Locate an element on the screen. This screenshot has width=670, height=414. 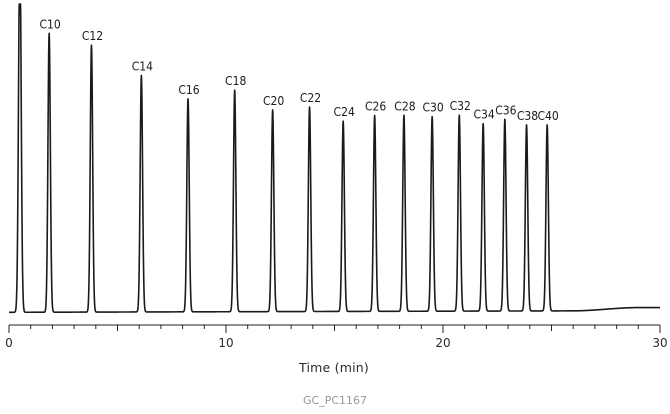
x-axis: 0 10 20 30 is located at coordinates (336, 337).